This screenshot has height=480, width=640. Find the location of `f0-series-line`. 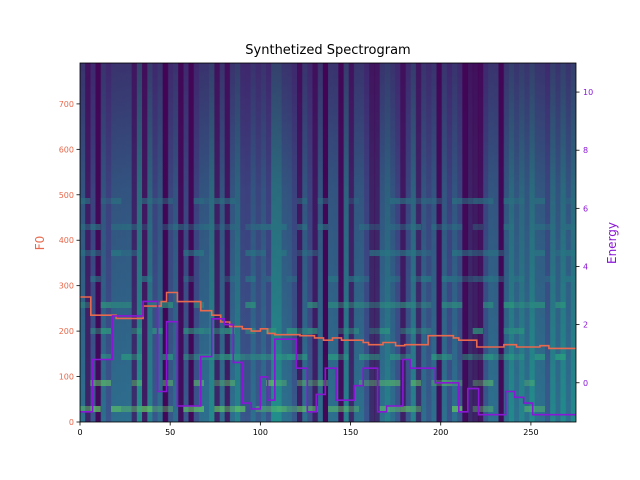

f0-series-line is located at coordinates (328, 320).